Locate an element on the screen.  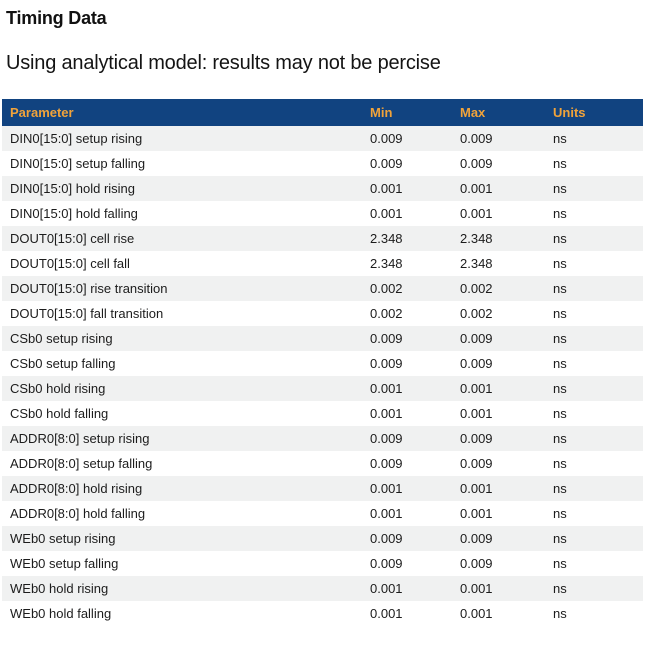
parameter-cell: WEb0 hold falling is located at coordinates (61, 613).